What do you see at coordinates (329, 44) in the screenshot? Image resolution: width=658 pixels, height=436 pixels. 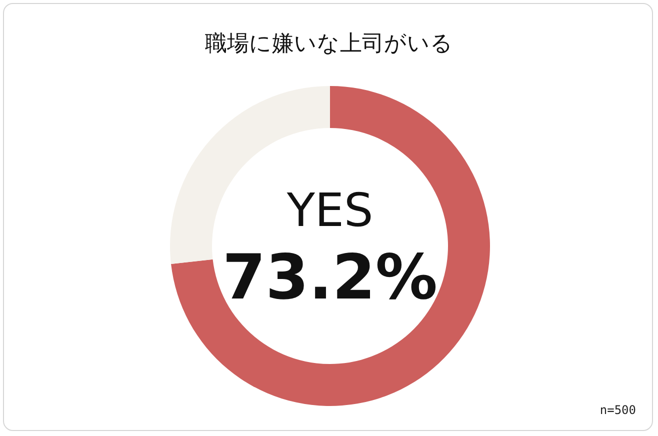 I see `chart-title: 職場に嫌いな上司がいる` at bounding box center [329, 44].